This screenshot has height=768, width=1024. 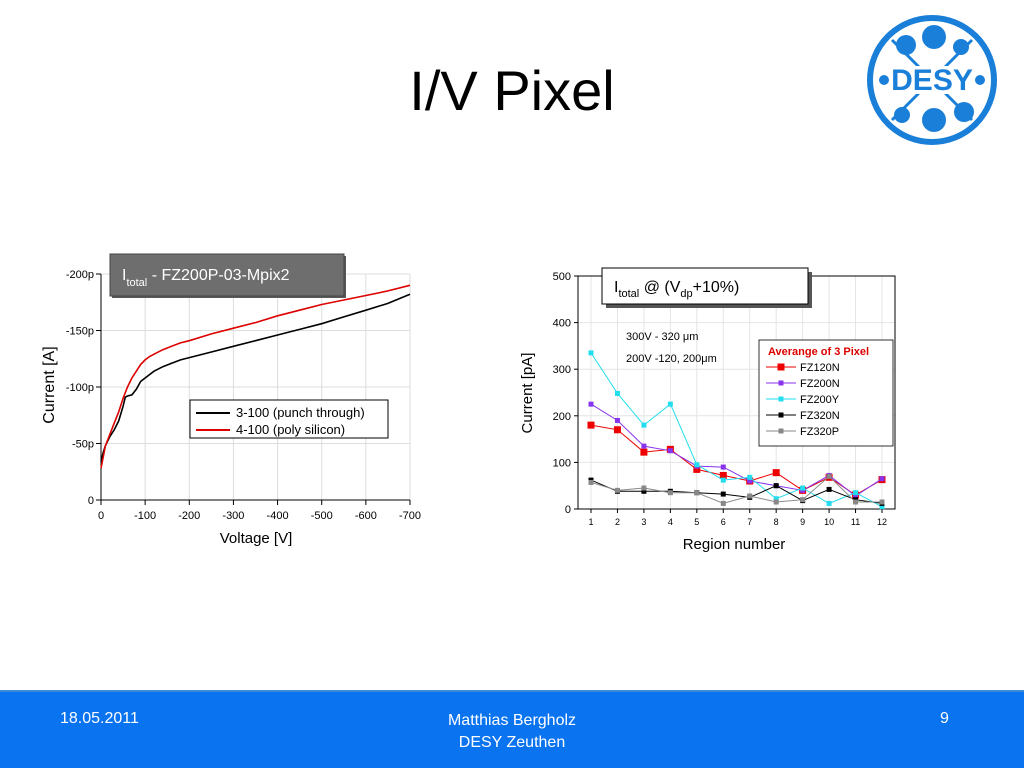 What do you see at coordinates (410, 516) in the screenshot?
I see `x-tick-label: -700` at bounding box center [410, 516].